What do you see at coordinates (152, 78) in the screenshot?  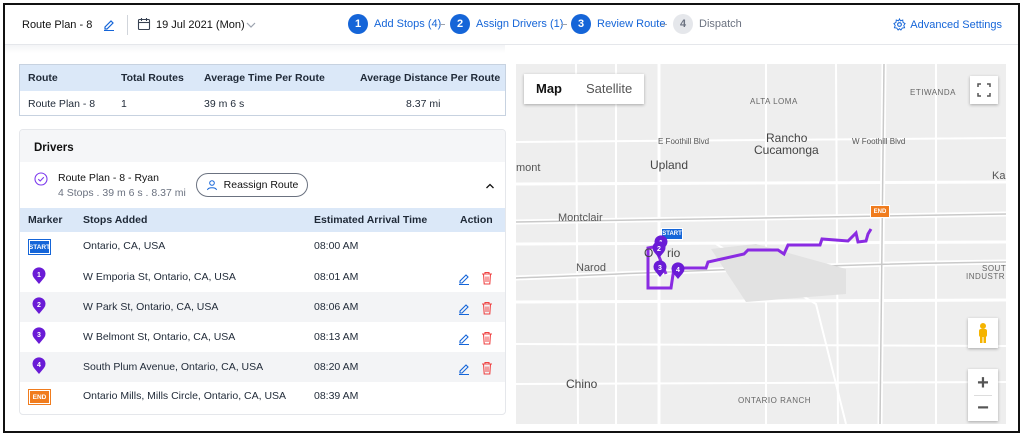 I see `summary-header-total-routes: Total Routes` at bounding box center [152, 78].